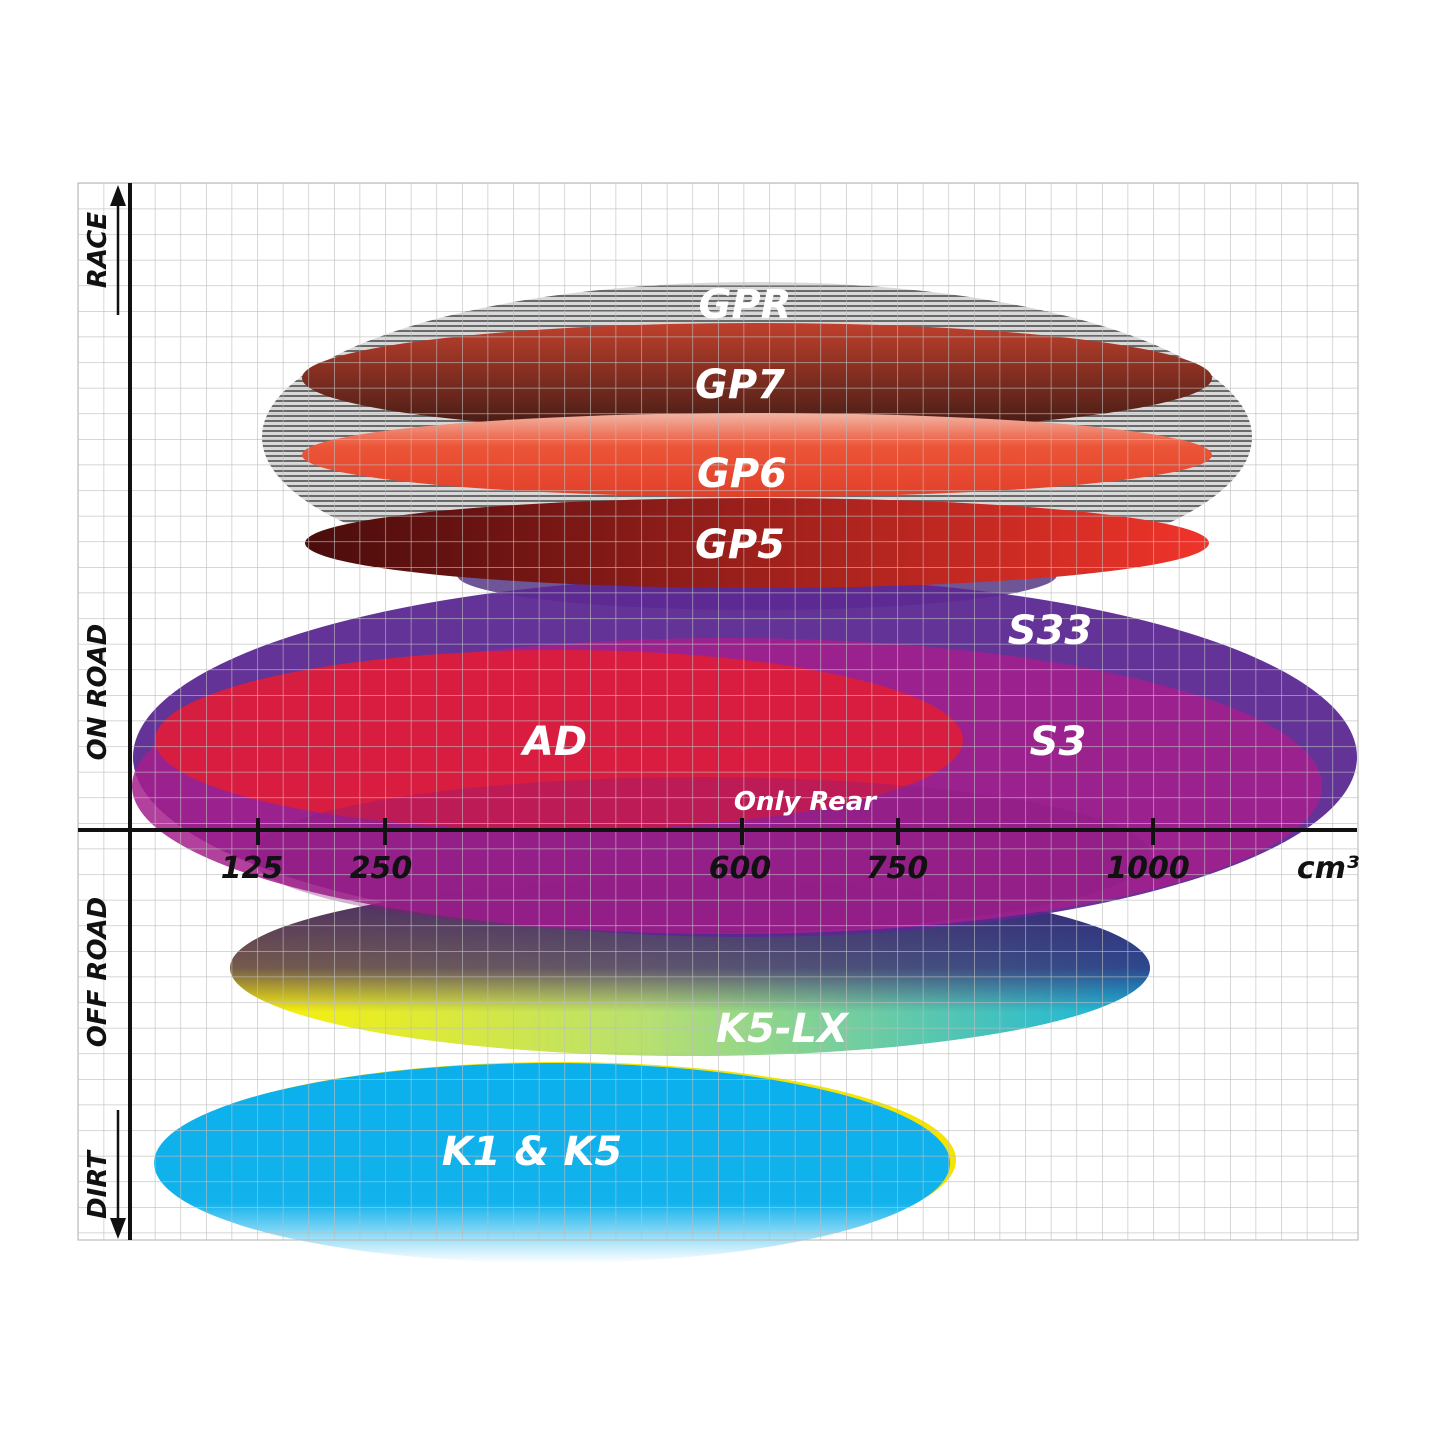 Image resolution: width=1445 pixels, height=1450 pixels. Describe the element at coordinates (806, 802) in the screenshot. I see `label-only-rear: Only Rear` at that location.